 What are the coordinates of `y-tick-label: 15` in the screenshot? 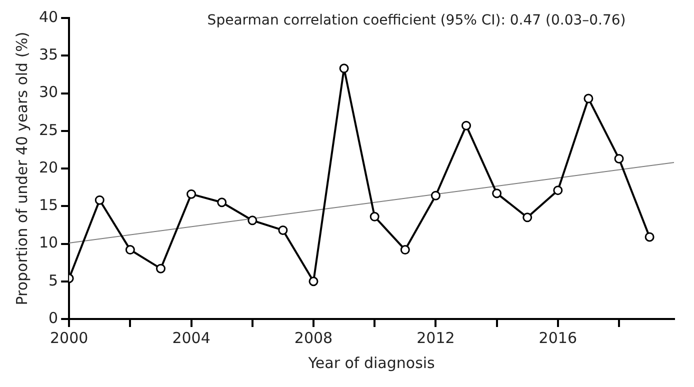 It's located at (48, 205).